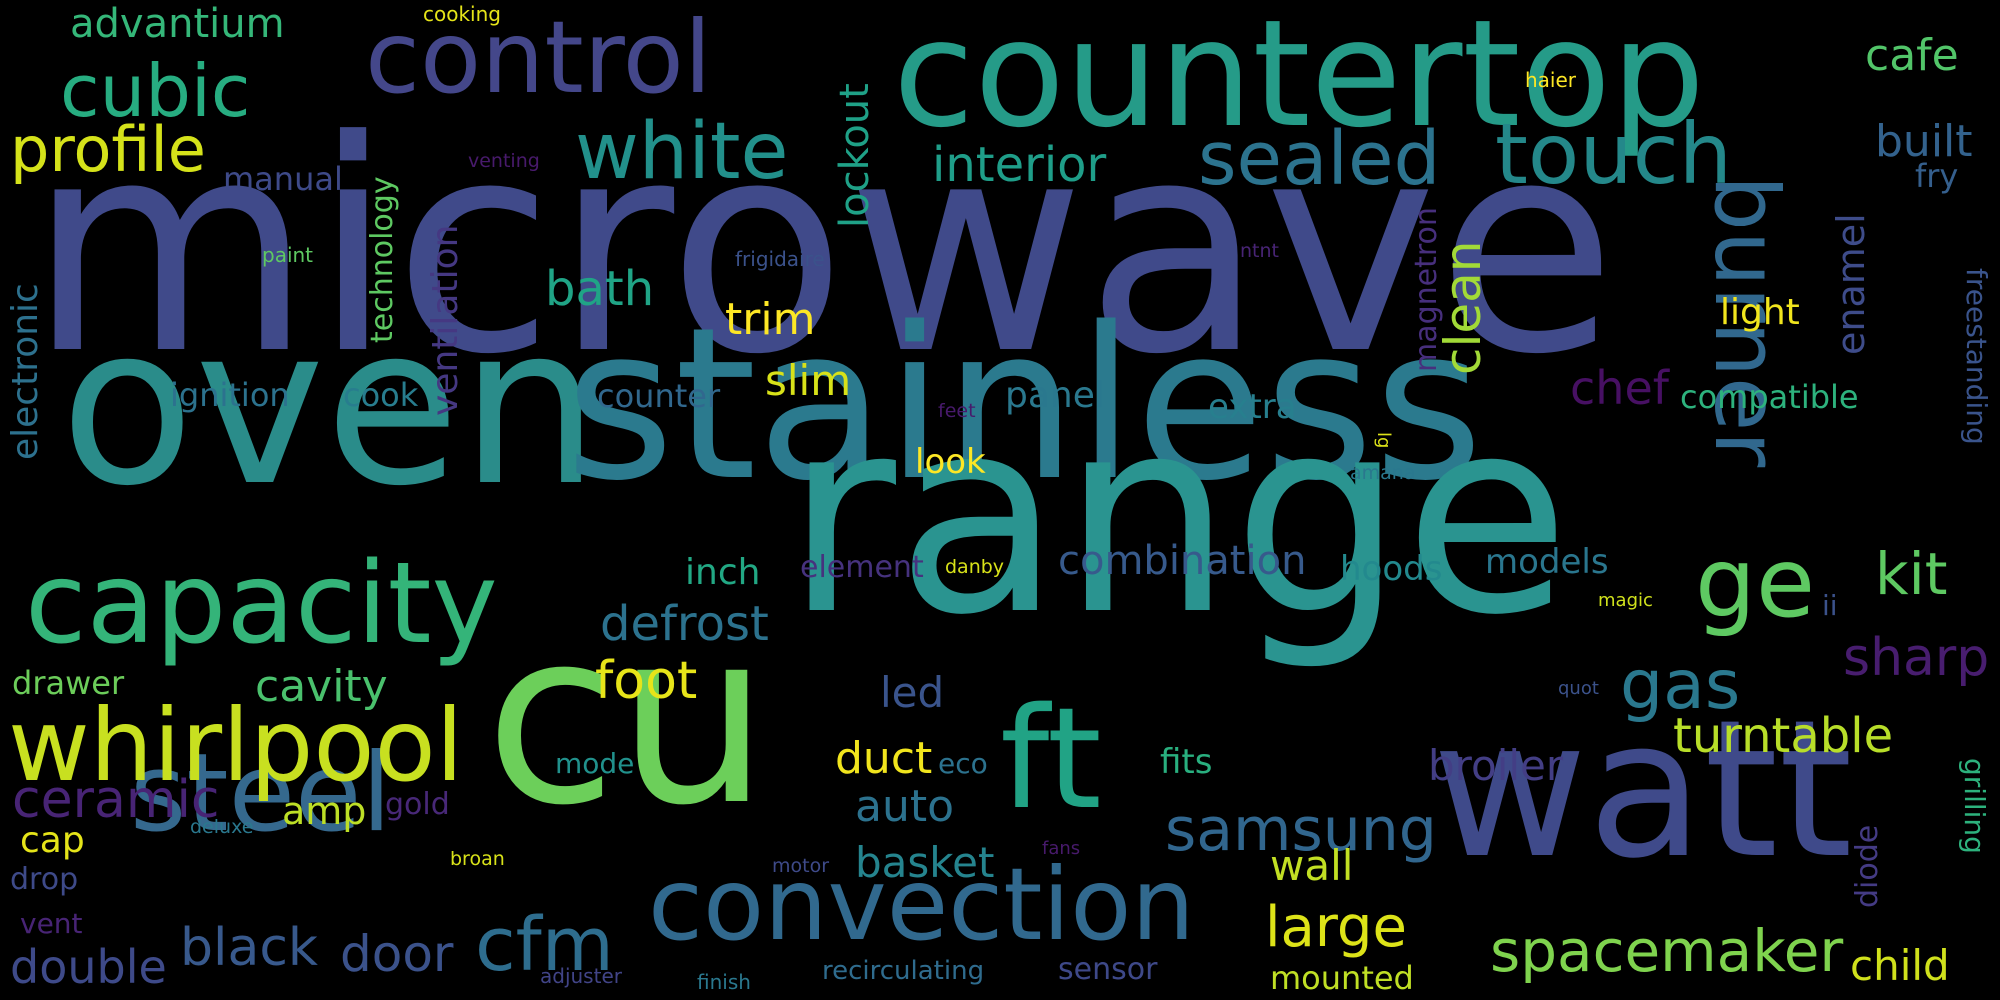 Image resolution: width=2000 pixels, height=1000 pixels. I want to click on word-vent: vent, so click(51, 923).